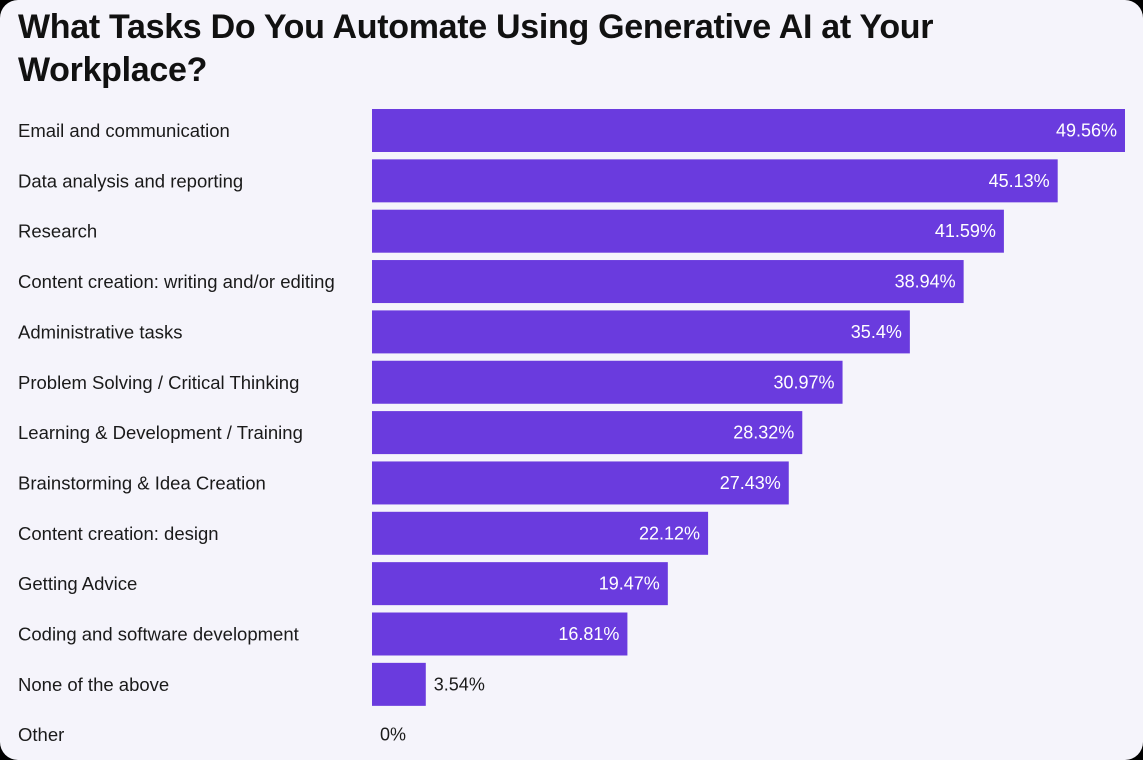 This screenshot has height=760, width=1143. I want to click on value-label: 19.47%, so click(629, 584).